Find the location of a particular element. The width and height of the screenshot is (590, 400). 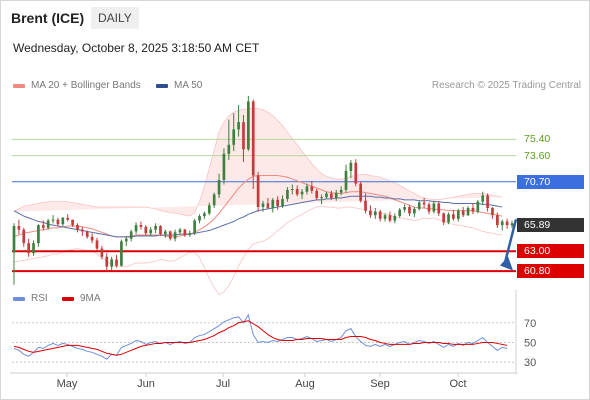

legend-bb-label: MA 20 + Bollinger Bands is located at coordinates (86, 85).